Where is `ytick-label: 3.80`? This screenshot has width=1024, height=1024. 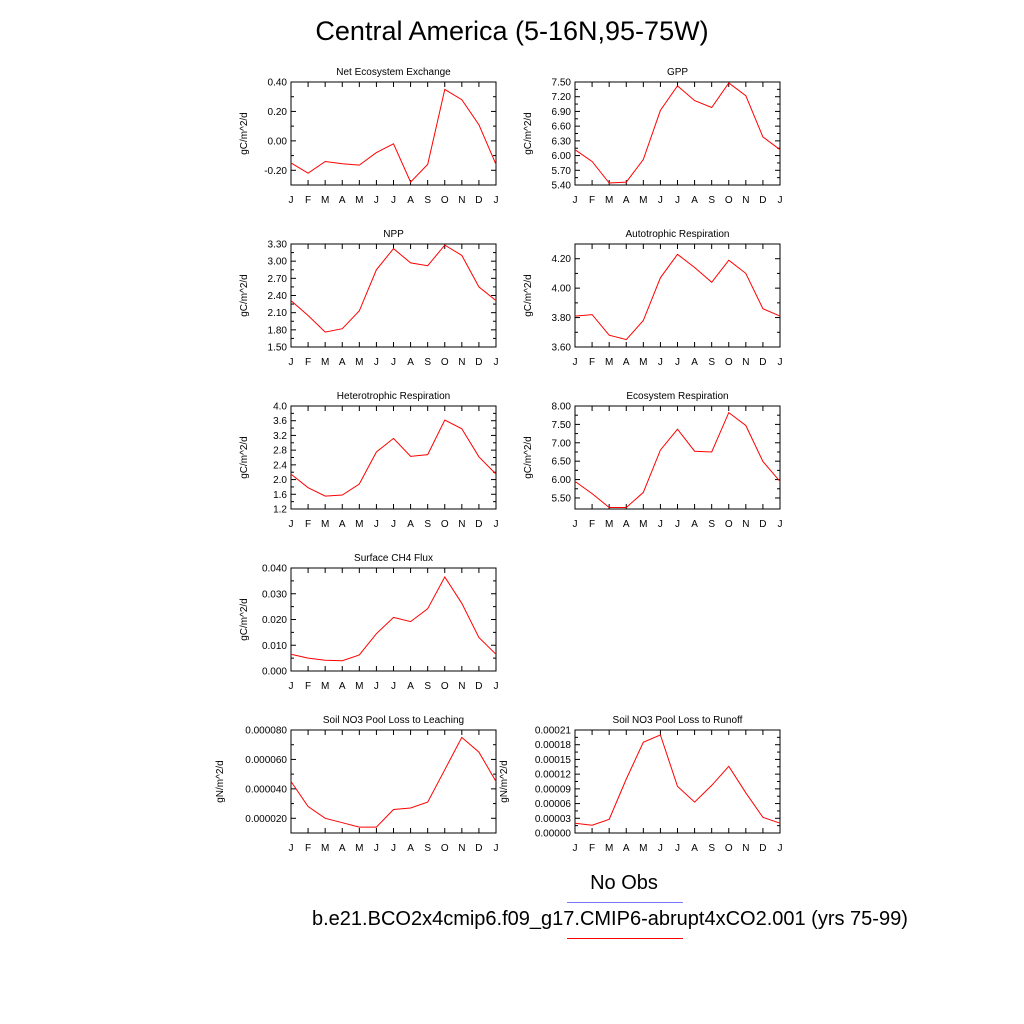 ytick-label: 3.80 is located at coordinates (562, 318).